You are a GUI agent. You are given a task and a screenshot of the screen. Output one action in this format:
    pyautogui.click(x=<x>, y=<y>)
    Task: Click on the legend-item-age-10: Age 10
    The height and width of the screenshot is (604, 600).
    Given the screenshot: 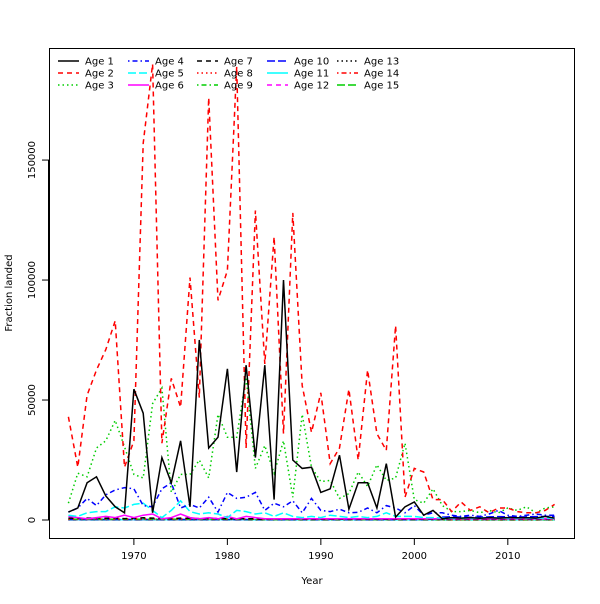 What is the action you would take?
    pyautogui.click(x=298, y=62)
    